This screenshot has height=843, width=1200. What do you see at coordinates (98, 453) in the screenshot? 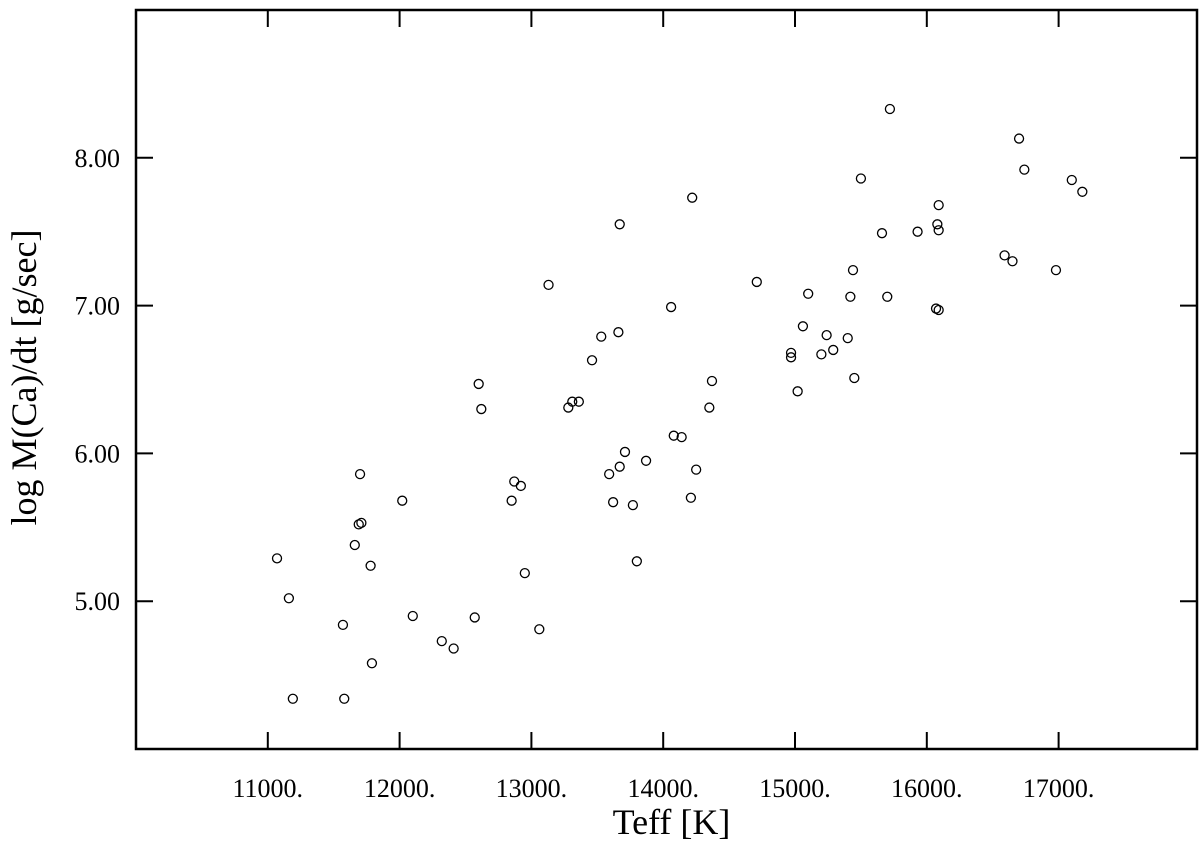
I see `y-tick-label: 6.00` at bounding box center [98, 453].